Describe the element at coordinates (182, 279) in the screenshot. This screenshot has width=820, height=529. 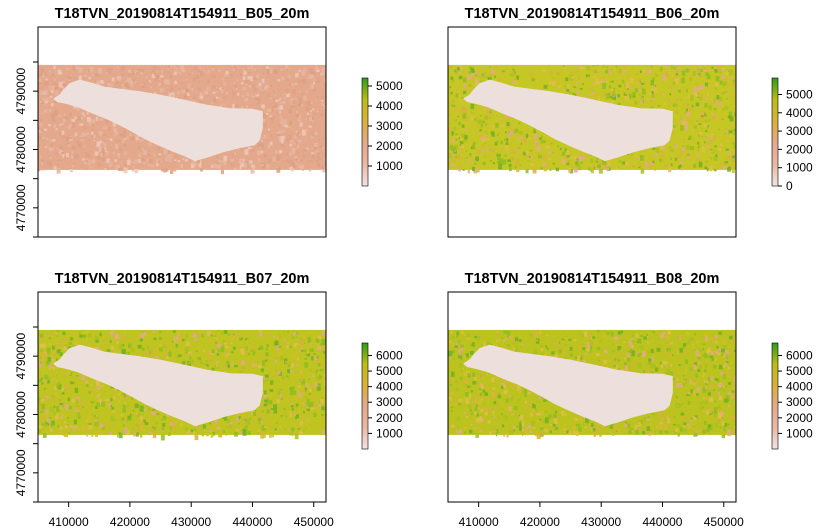
I see `panel-title: T18TVN_20190814T154911_B07_20m` at that location.